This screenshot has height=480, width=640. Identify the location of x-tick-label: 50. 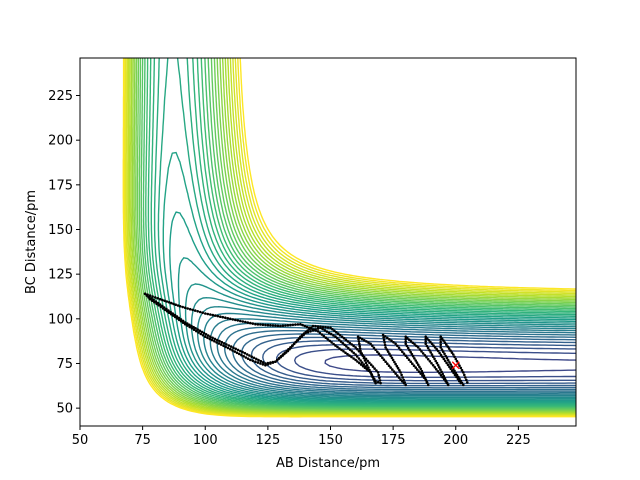
(80, 440).